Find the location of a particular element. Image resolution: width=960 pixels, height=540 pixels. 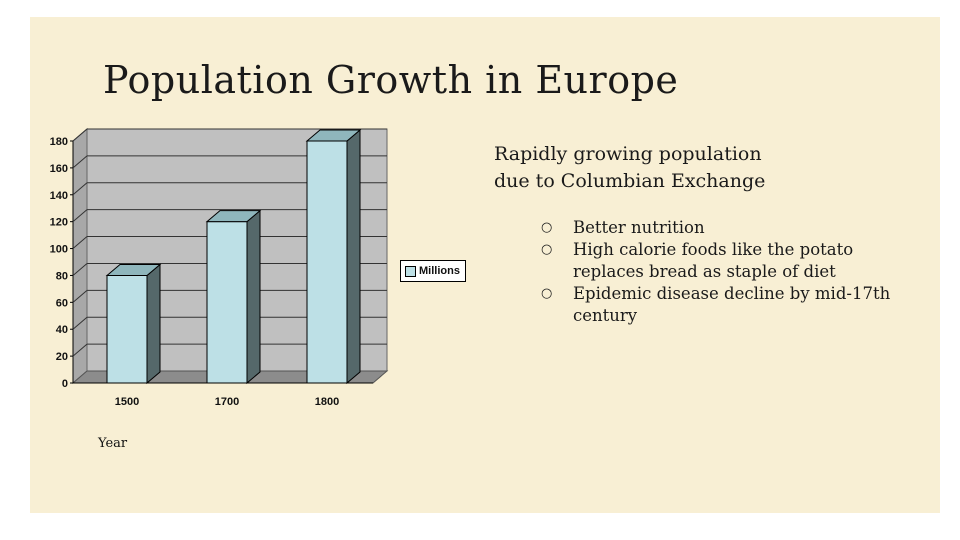

chart-legend: Millions is located at coordinates (433, 271).